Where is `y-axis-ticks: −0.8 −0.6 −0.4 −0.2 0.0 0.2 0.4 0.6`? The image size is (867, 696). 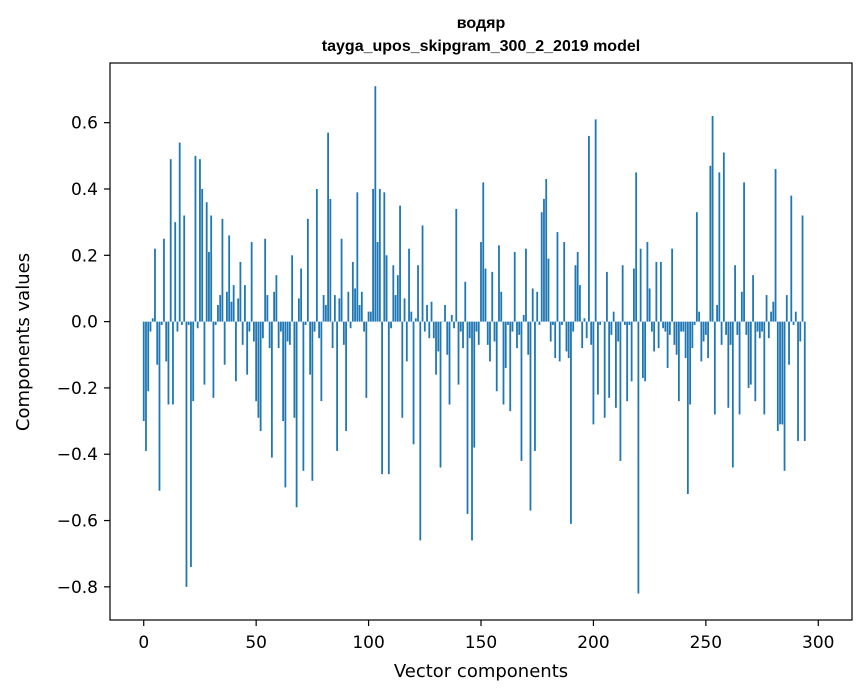
y-axis-ticks: −0.8 −0.6 −0.4 −0.2 0.0 0.2 0.4 0.6 is located at coordinates (83, 356).